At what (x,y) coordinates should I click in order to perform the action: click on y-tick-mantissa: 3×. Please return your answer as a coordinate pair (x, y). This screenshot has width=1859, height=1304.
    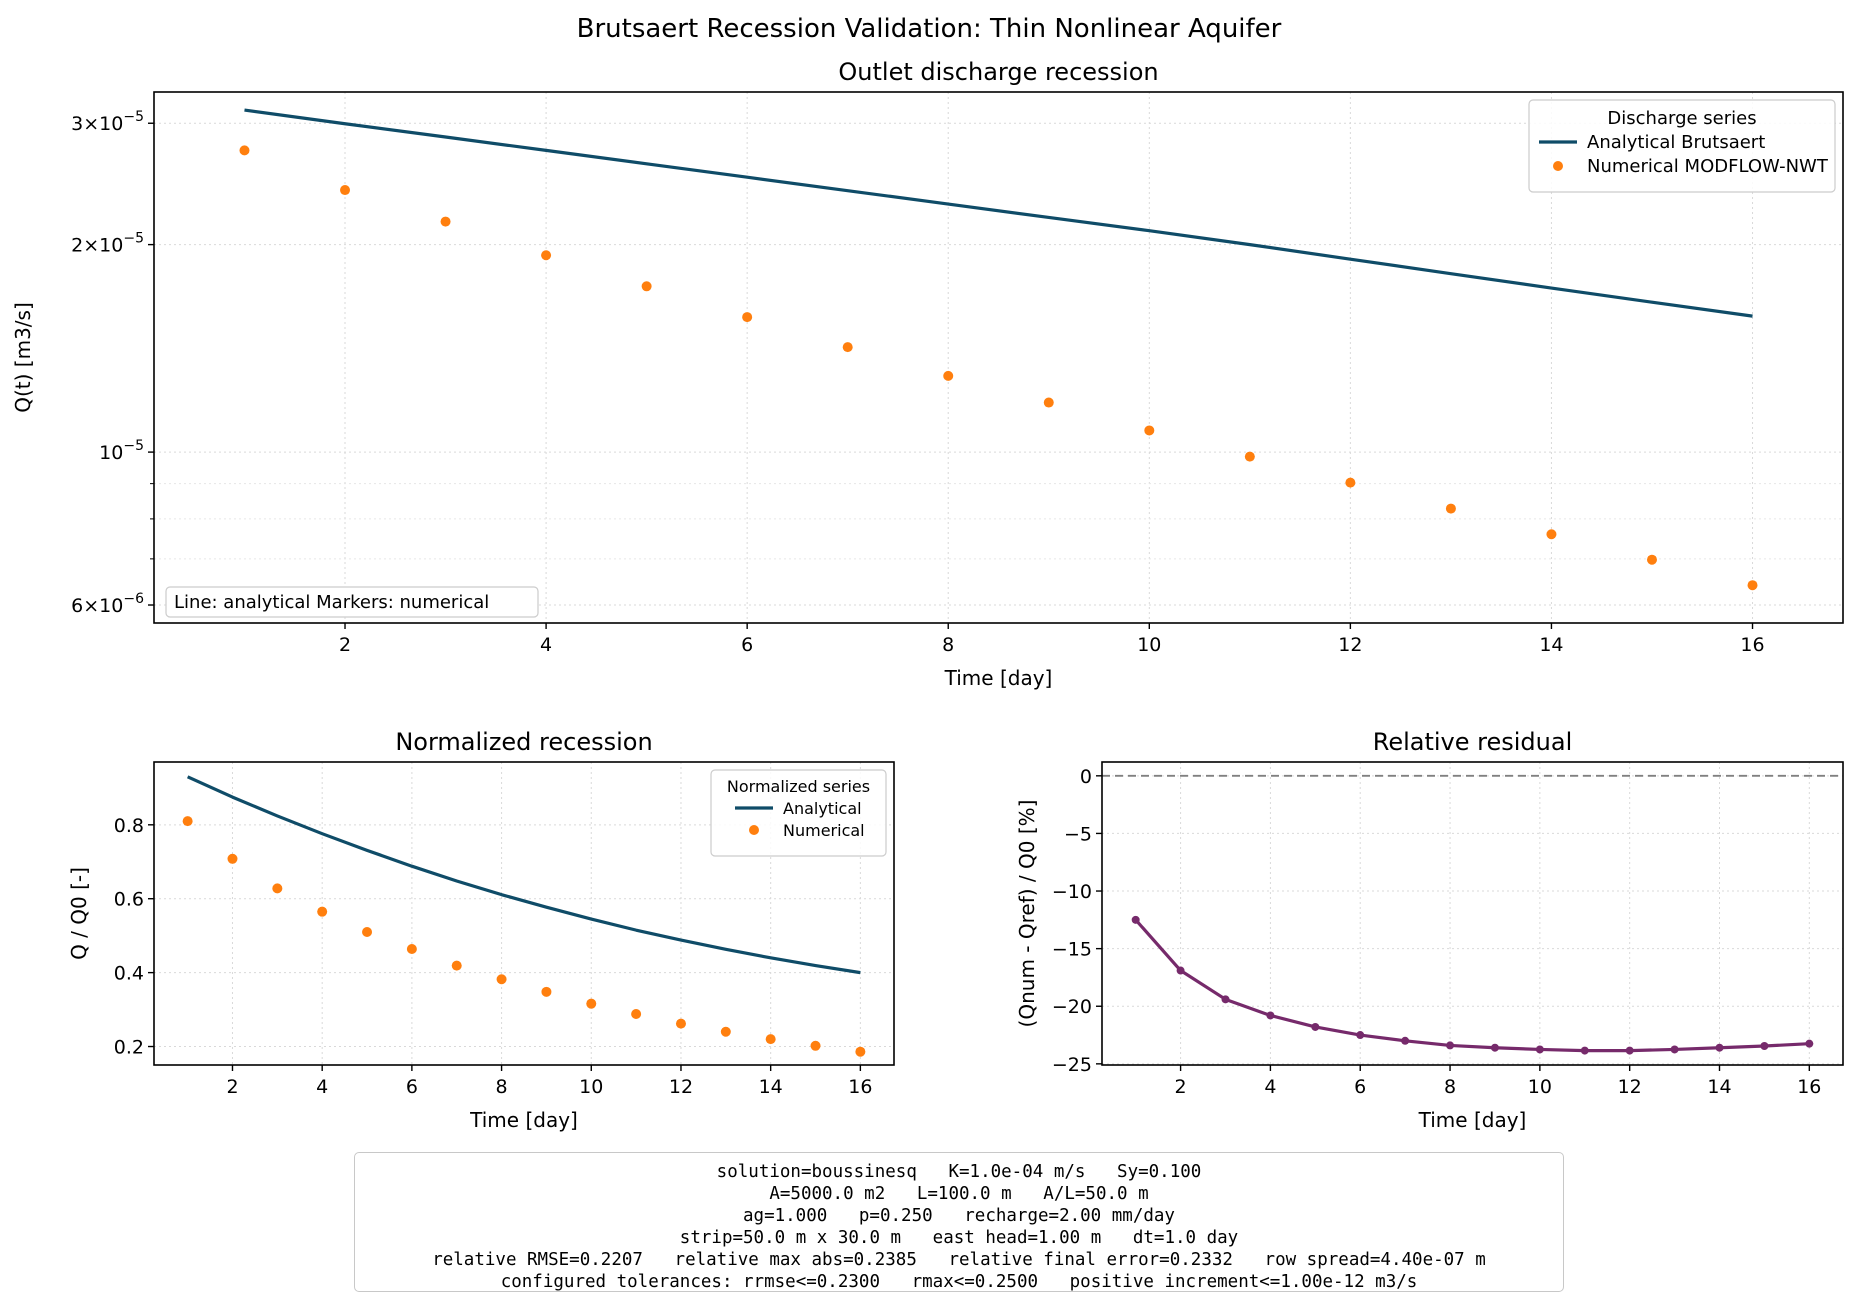
    Looking at the image, I should click on (85, 124).